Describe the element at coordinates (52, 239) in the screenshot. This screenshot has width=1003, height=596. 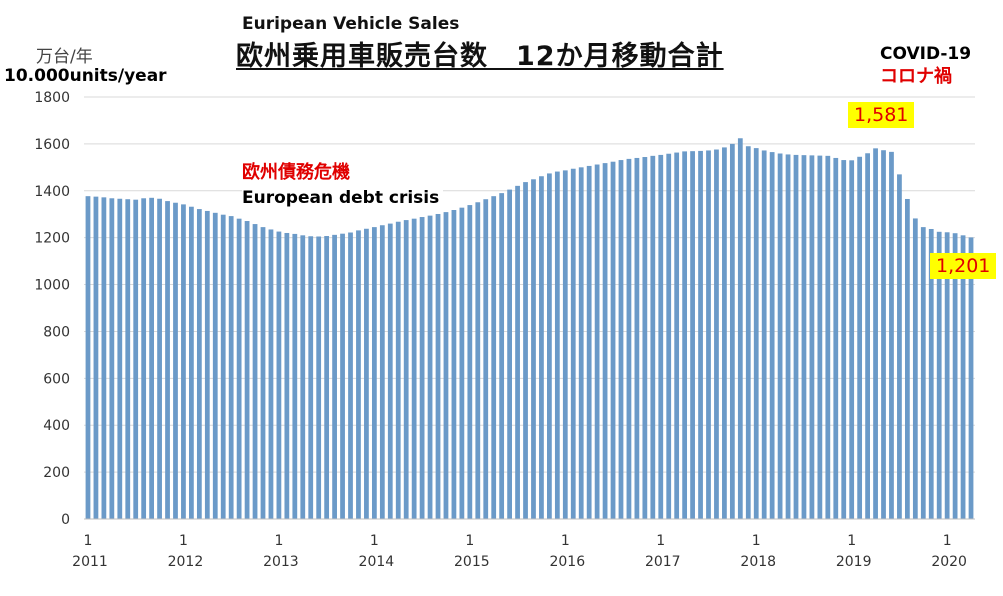
I see `y-tick-label: 1200` at that location.